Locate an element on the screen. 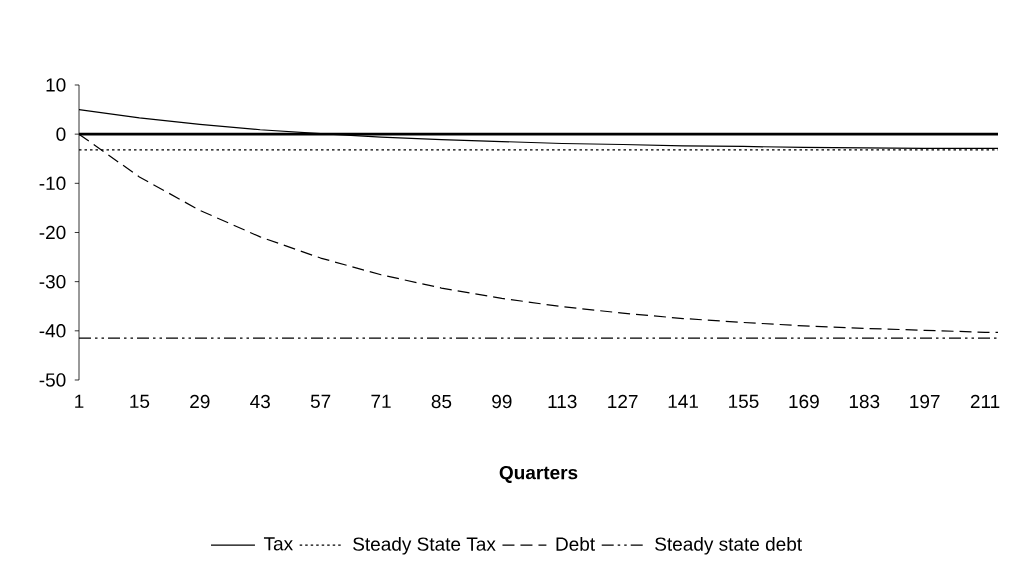 The image size is (1015, 562). legend-label: Steady State Tax is located at coordinates (424, 545).